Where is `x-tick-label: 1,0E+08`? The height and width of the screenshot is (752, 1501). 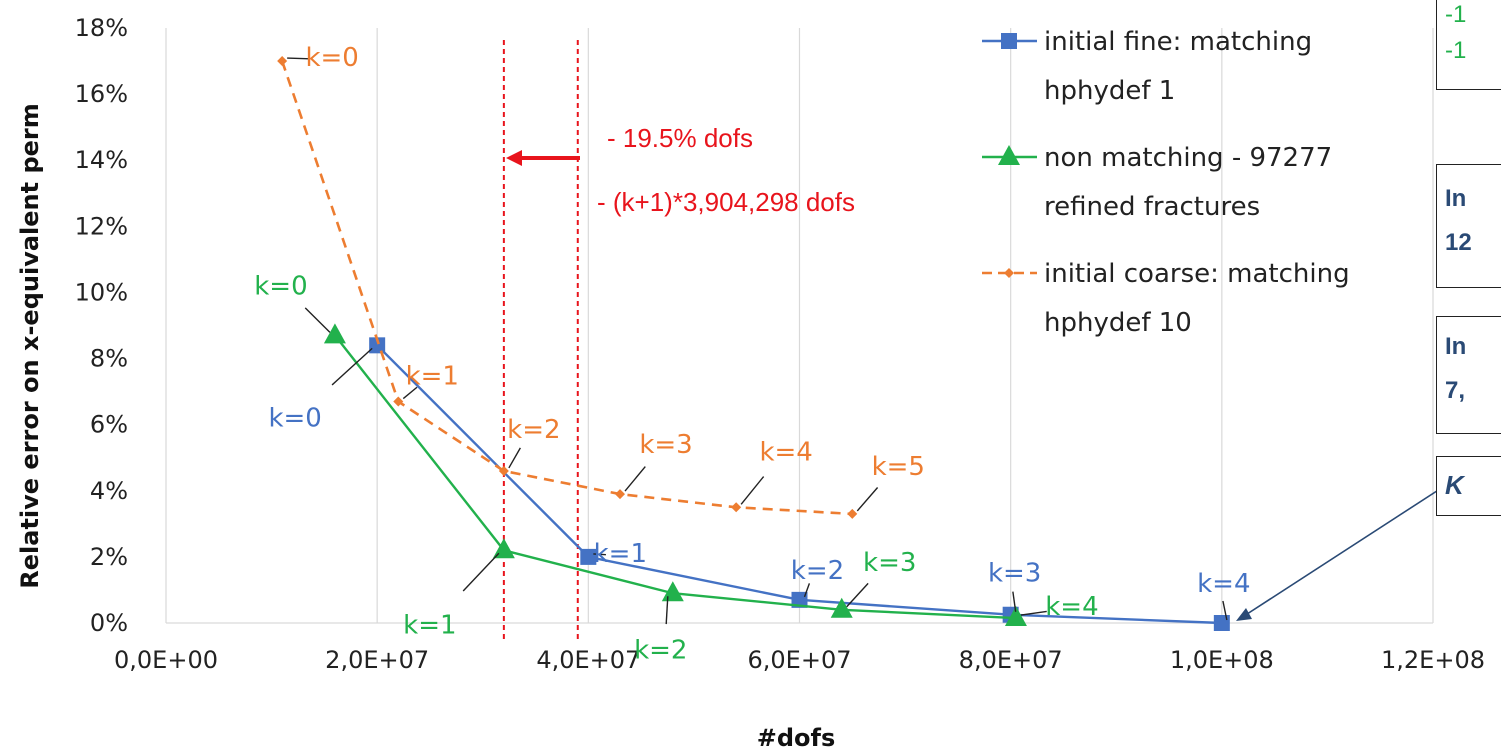
x-tick-label: 1,0E+08 is located at coordinates (1222, 660).